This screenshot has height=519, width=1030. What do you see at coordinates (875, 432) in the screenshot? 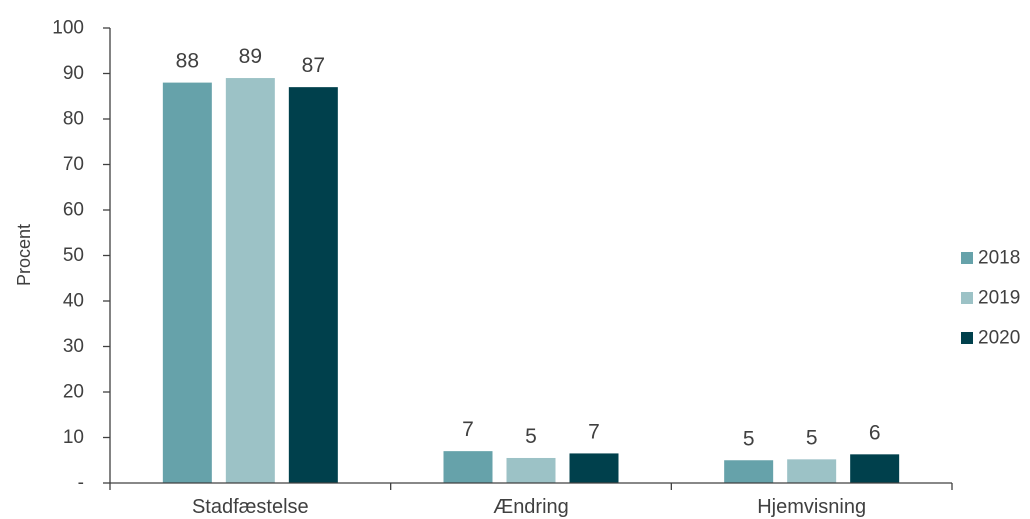
I see `data-label: 6` at bounding box center [875, 432].